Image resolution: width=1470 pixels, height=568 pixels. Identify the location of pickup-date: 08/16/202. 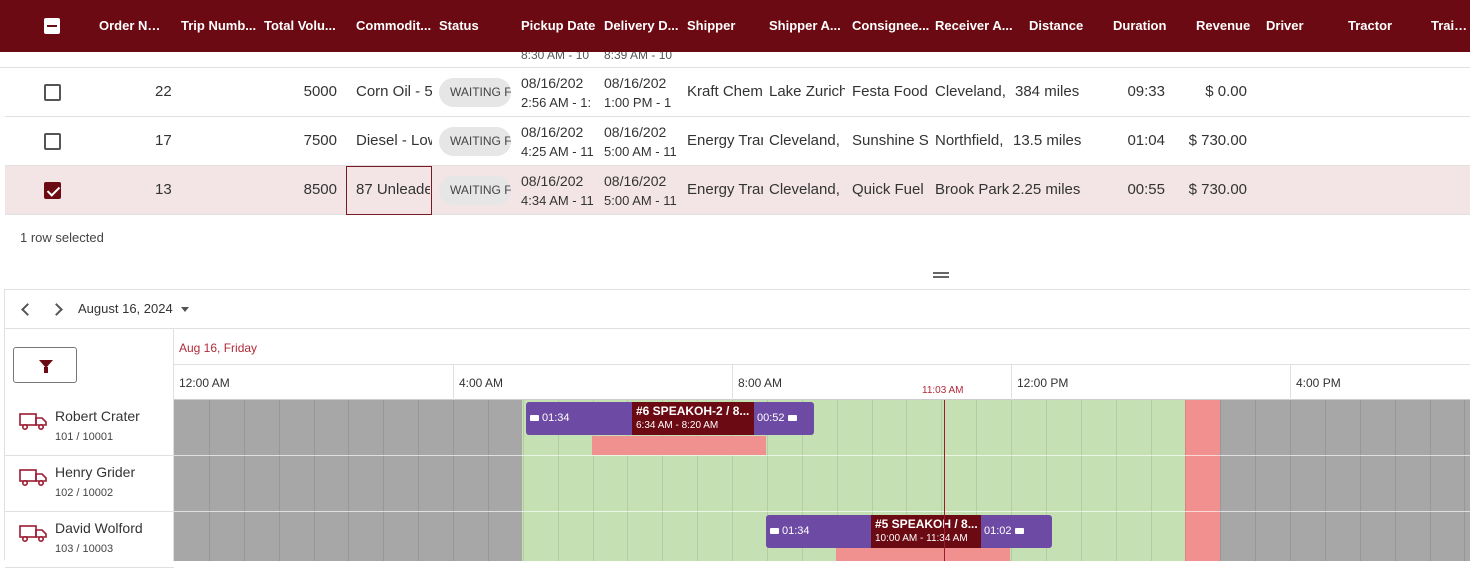
(552, 132).